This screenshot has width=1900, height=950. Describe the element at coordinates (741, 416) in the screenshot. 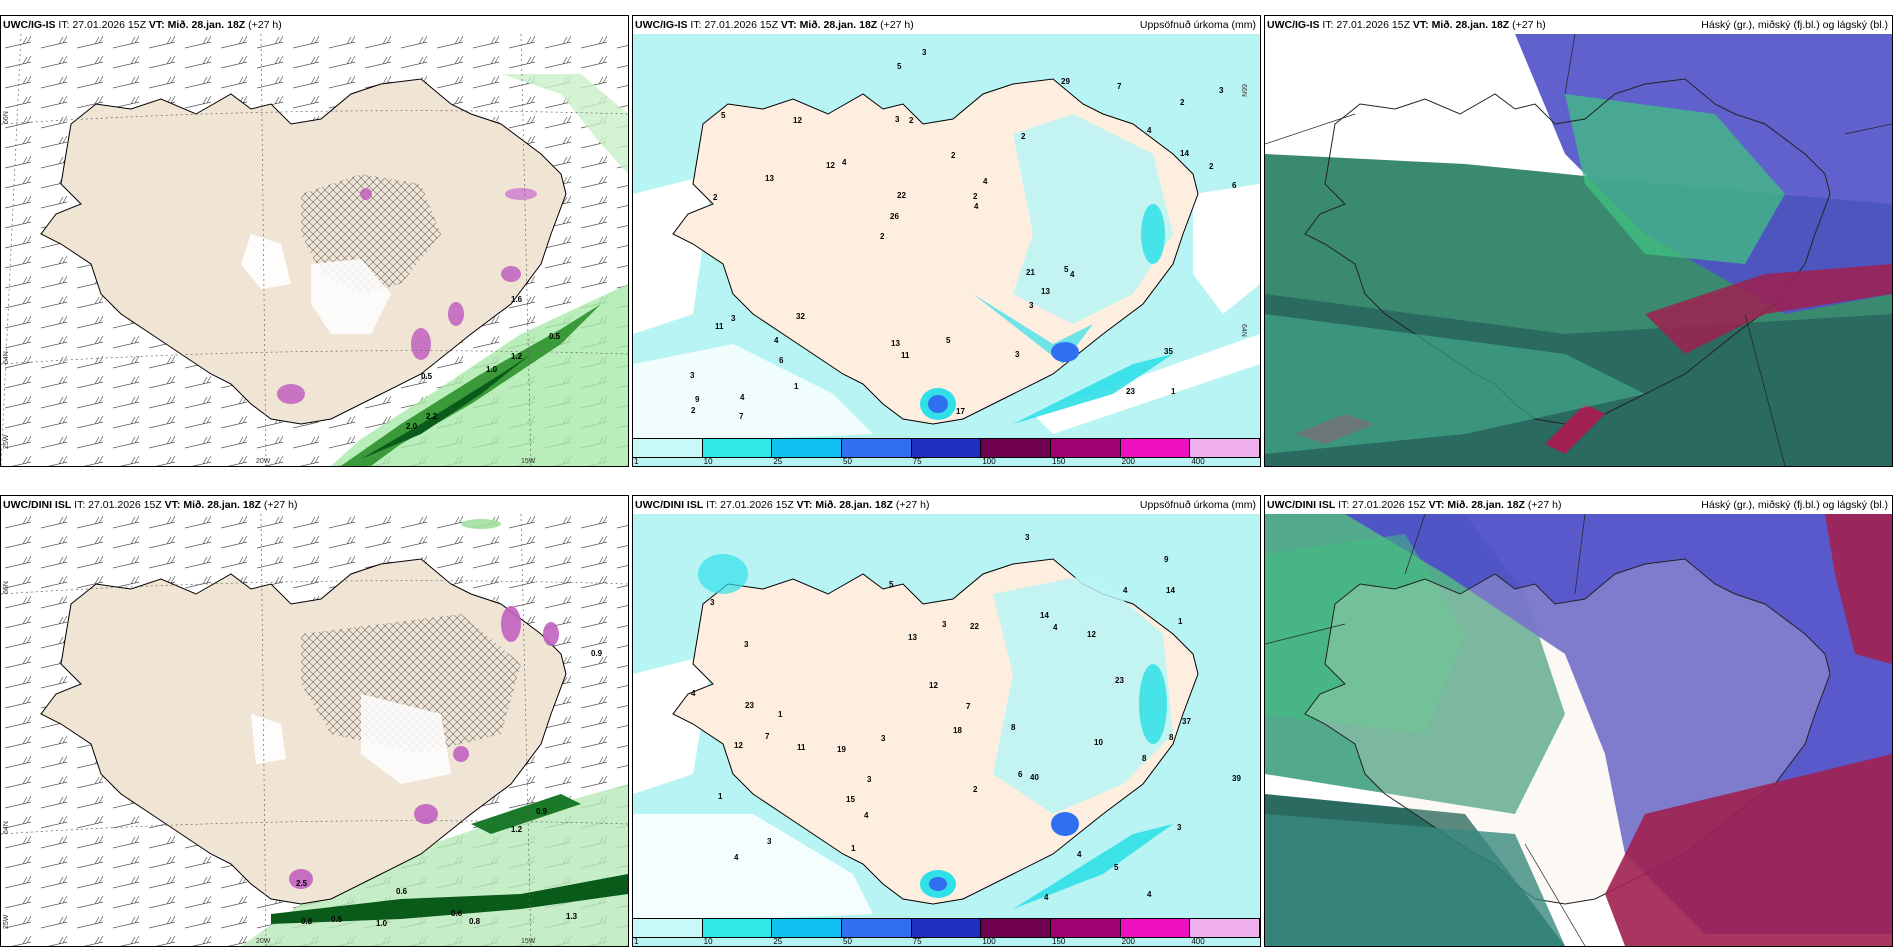

I see `precip-value-label: 7` at that location.